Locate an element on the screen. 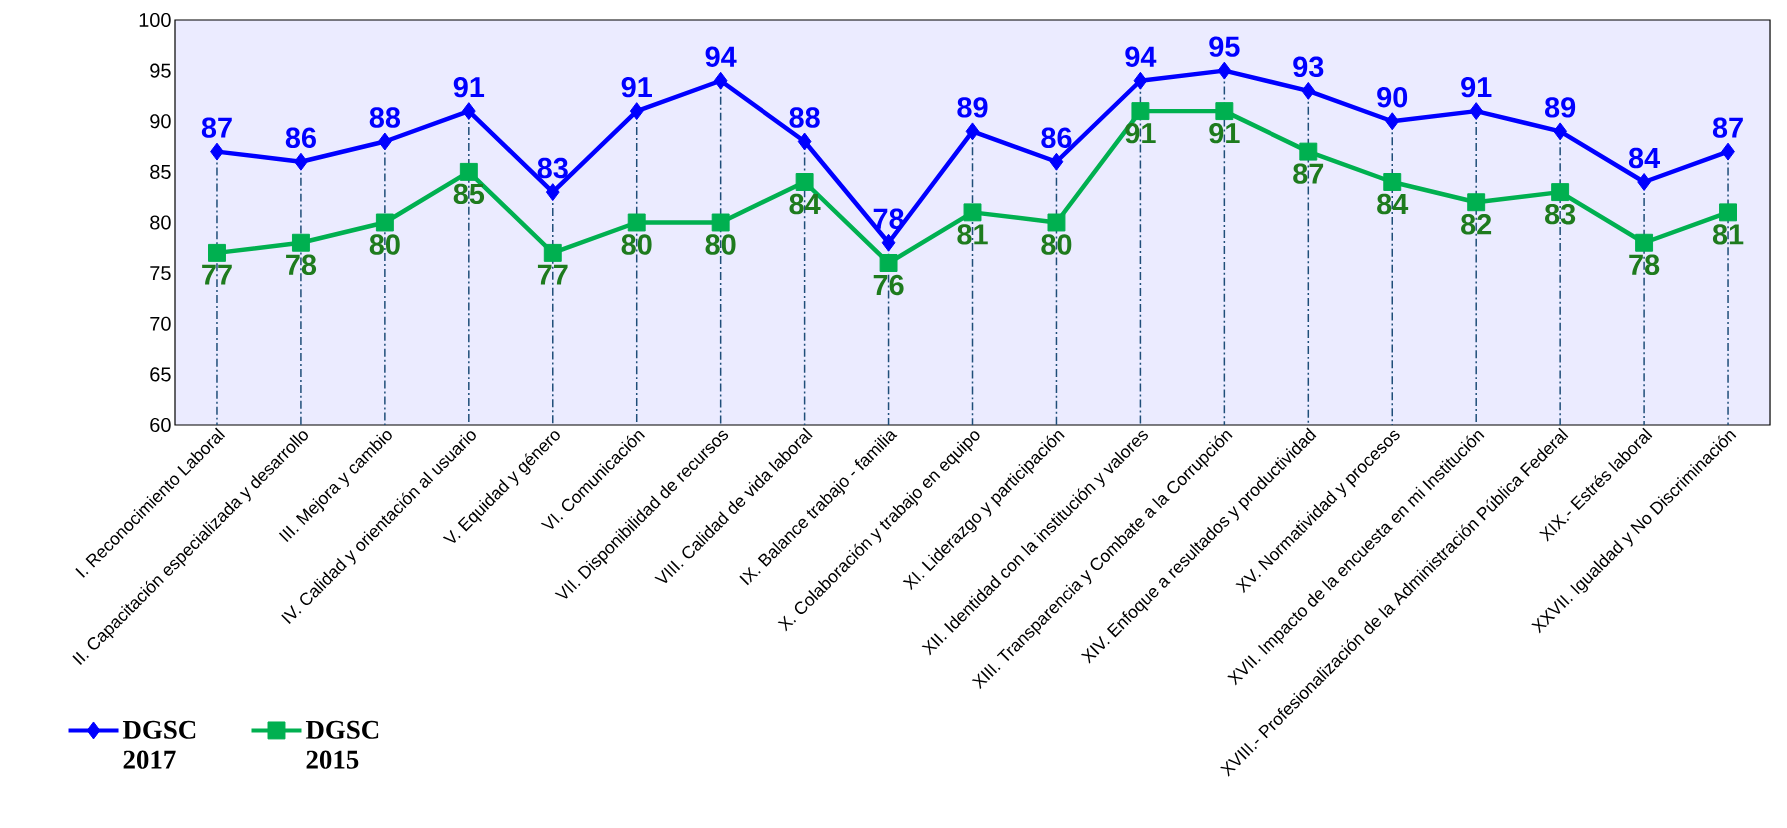 This screenshot has width=1787, height=828. legend-label: DGSC 2017 is located at coordinates (159, 744).